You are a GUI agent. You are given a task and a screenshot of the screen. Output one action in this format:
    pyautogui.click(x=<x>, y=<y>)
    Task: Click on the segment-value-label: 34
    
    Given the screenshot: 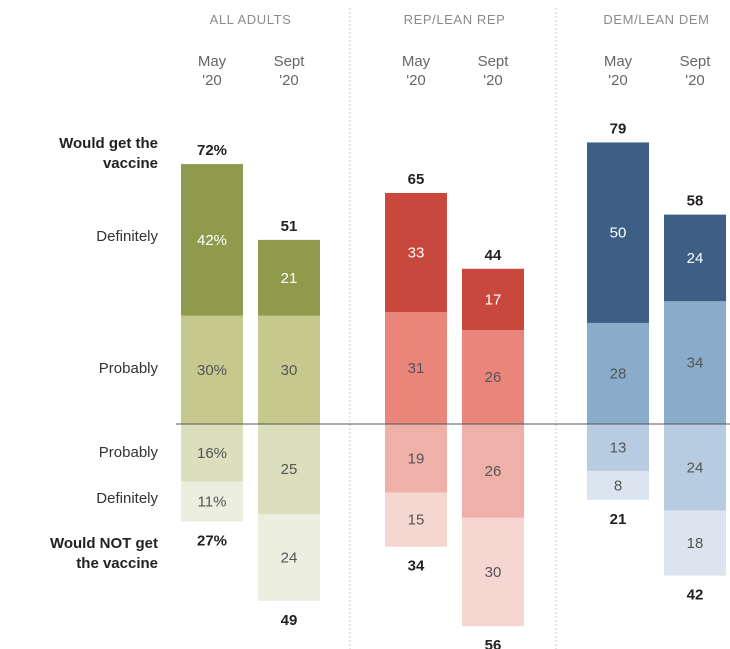 What is the action you would take?
    pyautogui.click(x=695, y=363)
    